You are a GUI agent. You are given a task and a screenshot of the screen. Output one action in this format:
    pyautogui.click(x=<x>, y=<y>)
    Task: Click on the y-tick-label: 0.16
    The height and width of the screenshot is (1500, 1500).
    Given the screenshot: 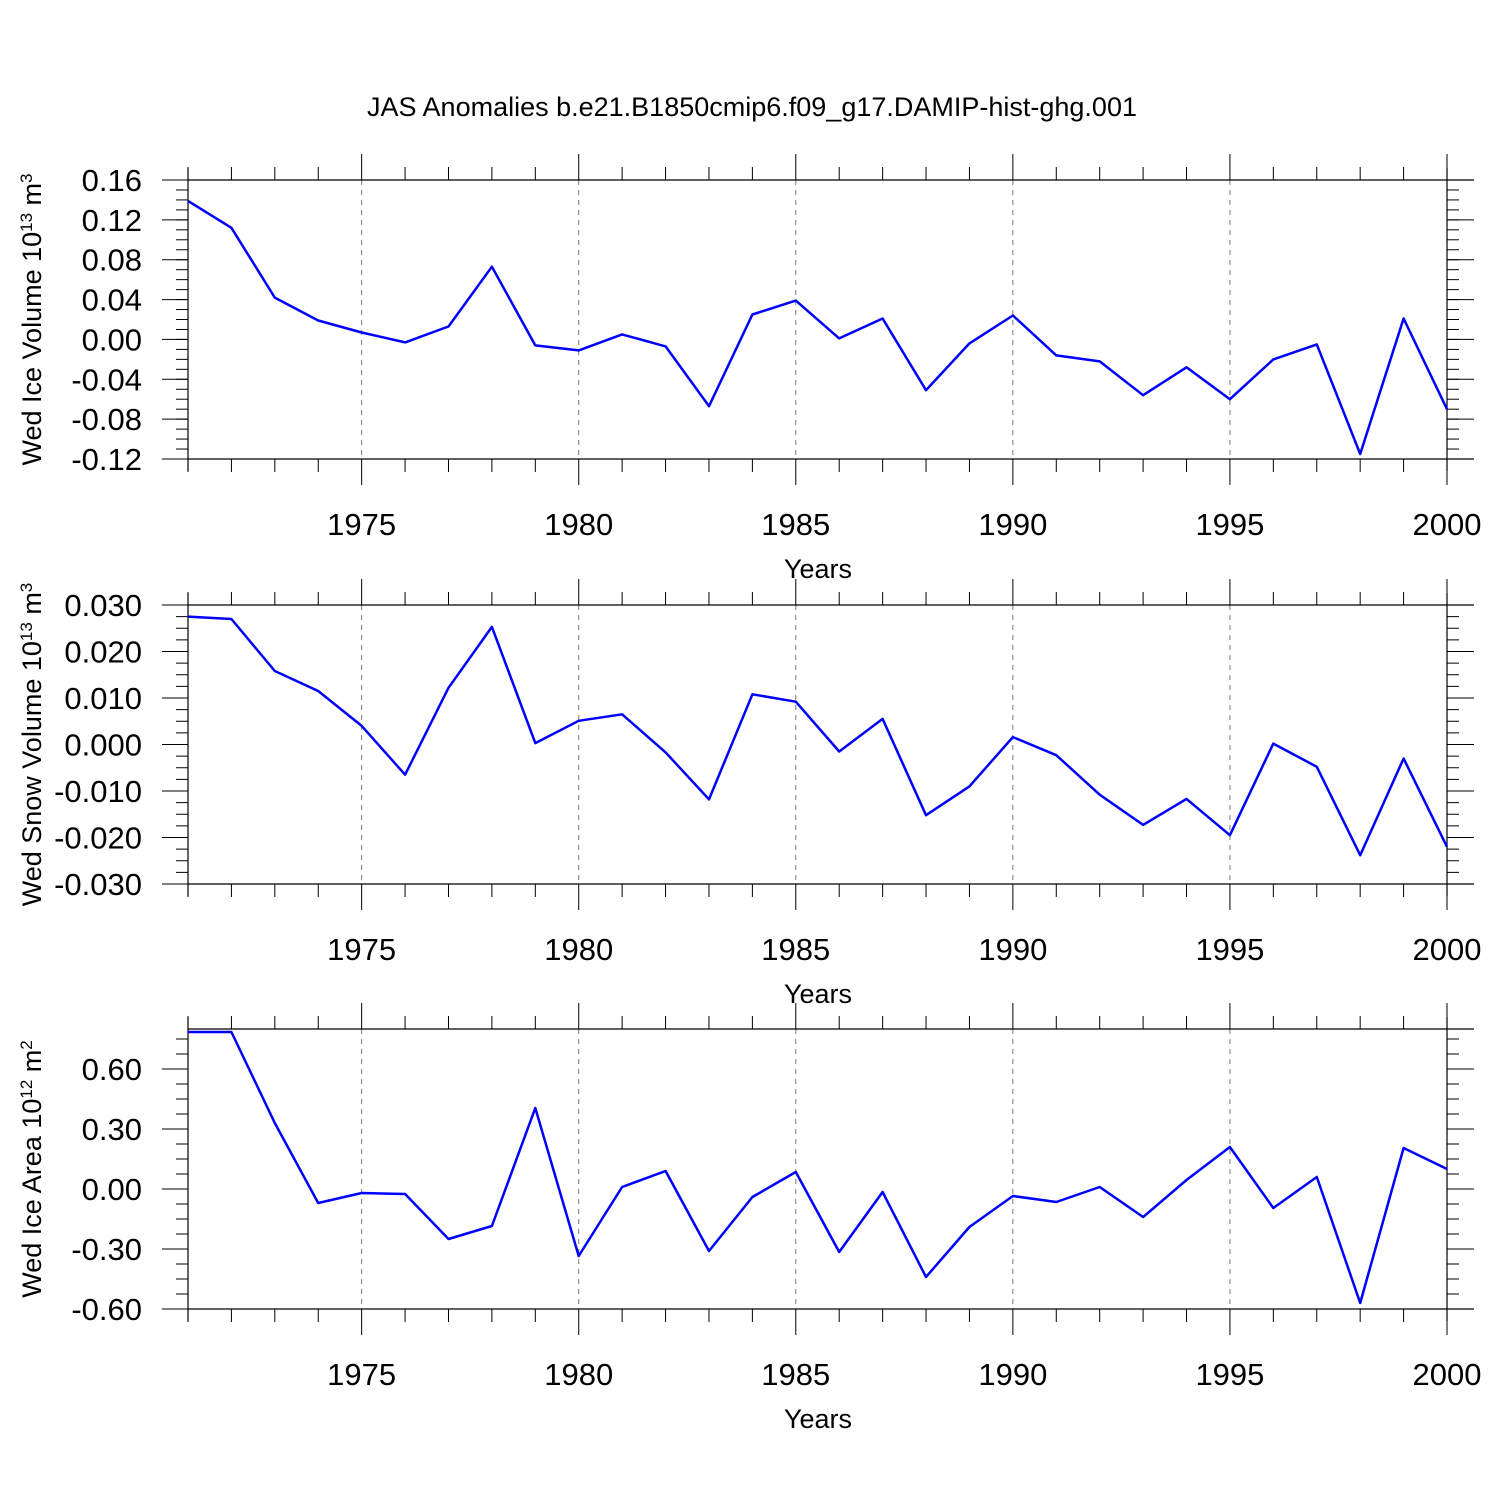 What is the action you would take?
    pyautogui.click(x=112, y=180)
    